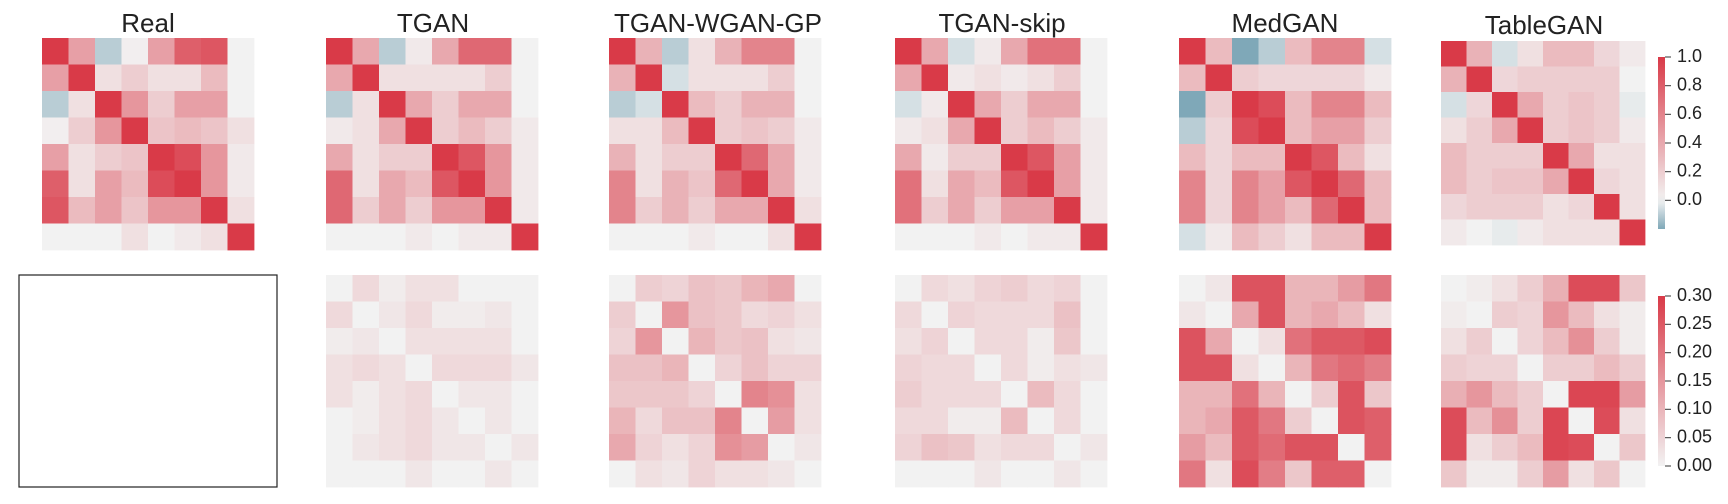 This screenshot has height=504, width=1728. I want to click on heatmap-difference-tgan-skip, so click(1001, 381).